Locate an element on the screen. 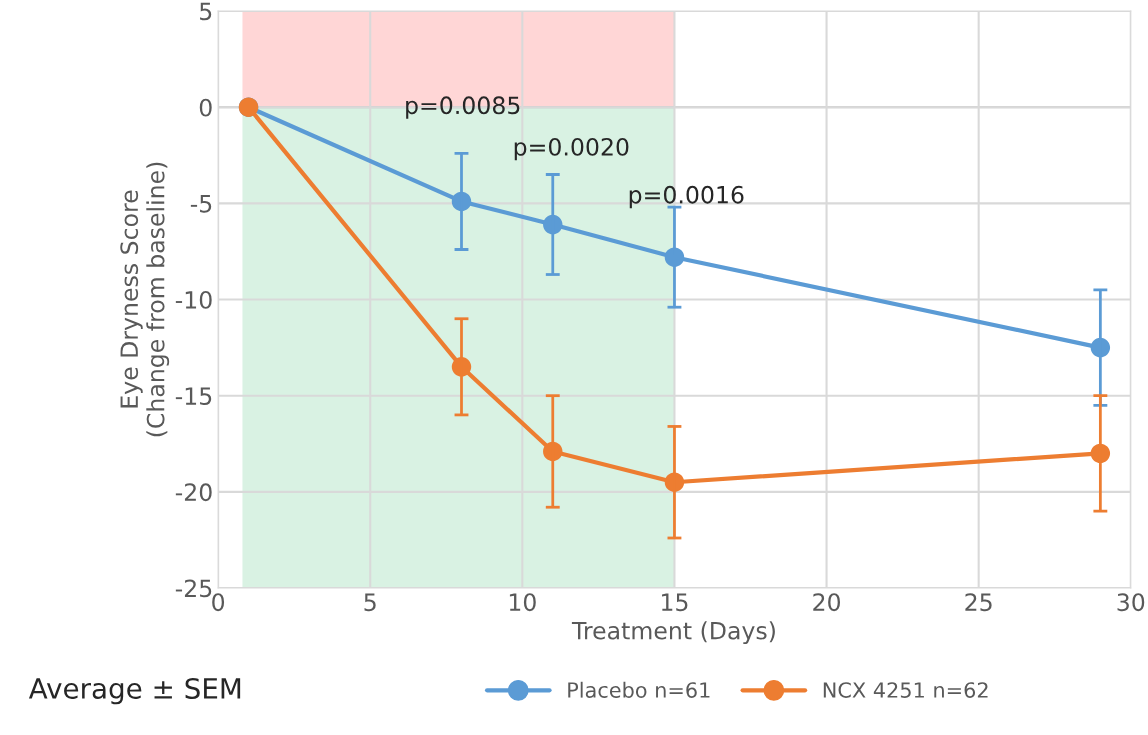 The width and height of the screenshot is (1148, 735). y-tick-label: -25 is located at coordinates (193, 588).